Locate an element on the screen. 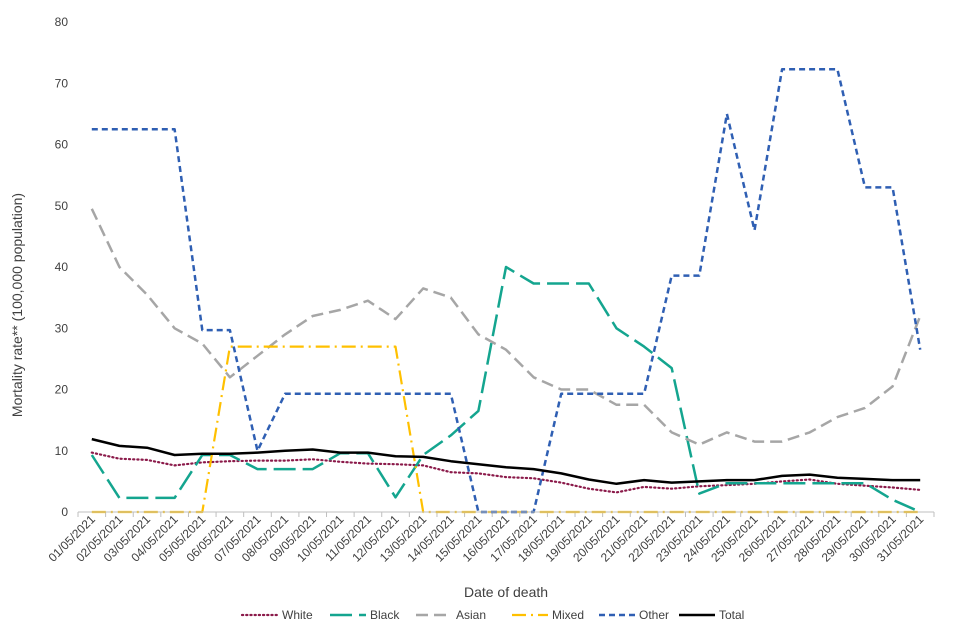  legend-label-black: Black is located at coordinates (385, 615).